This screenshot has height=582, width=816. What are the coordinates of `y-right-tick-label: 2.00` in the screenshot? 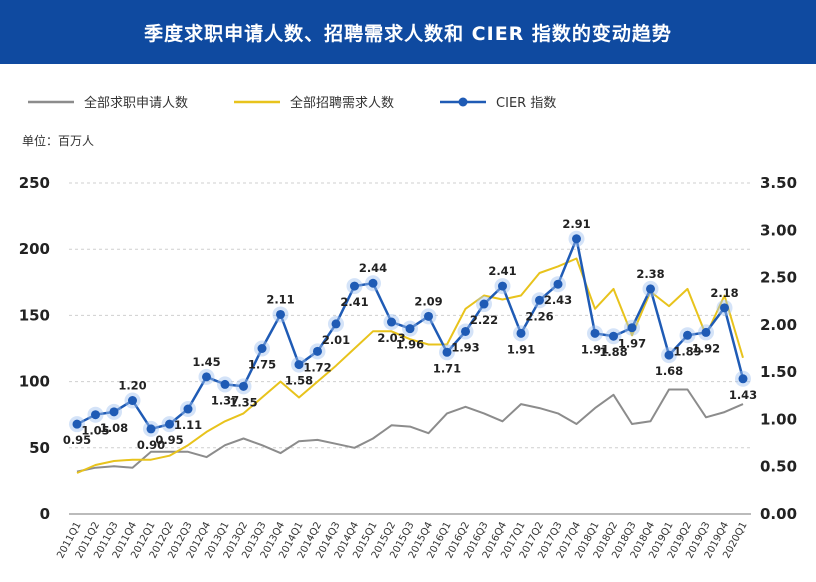 It's located at (778, 325).